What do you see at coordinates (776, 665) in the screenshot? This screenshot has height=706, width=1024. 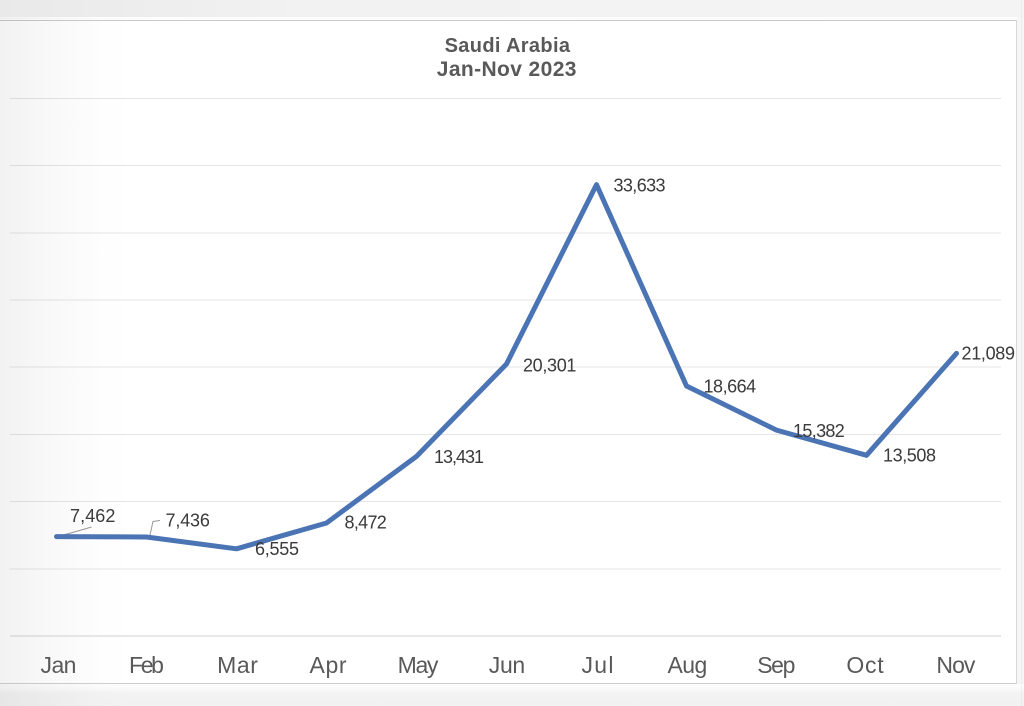 I see `svg-text: Sep` at bounding box center [776, 665].